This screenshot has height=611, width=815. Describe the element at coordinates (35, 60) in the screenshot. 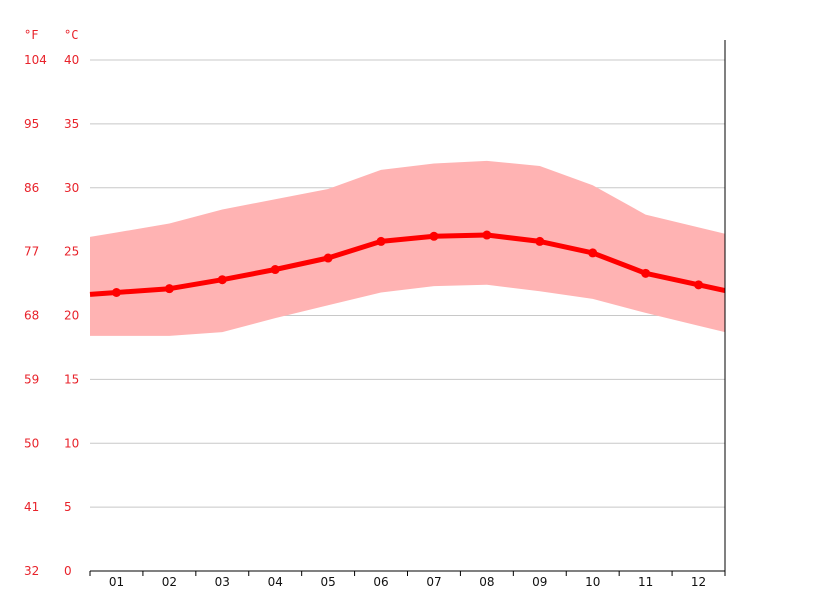

I see `y-tick-label-f: 104` at that location.